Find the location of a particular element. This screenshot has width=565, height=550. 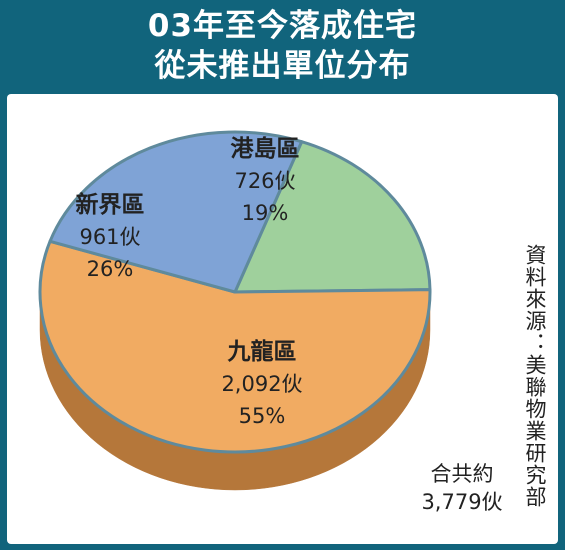

slice-units-1: 2,092伙 is located at coordinates (261, 384).